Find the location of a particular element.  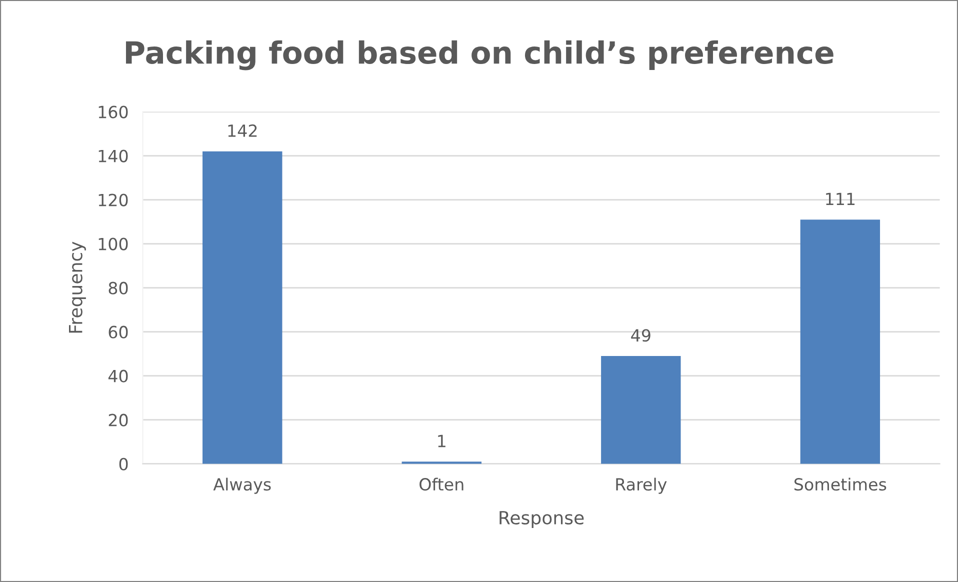

x-axis-title: Response is located at coordinates (542, 519).